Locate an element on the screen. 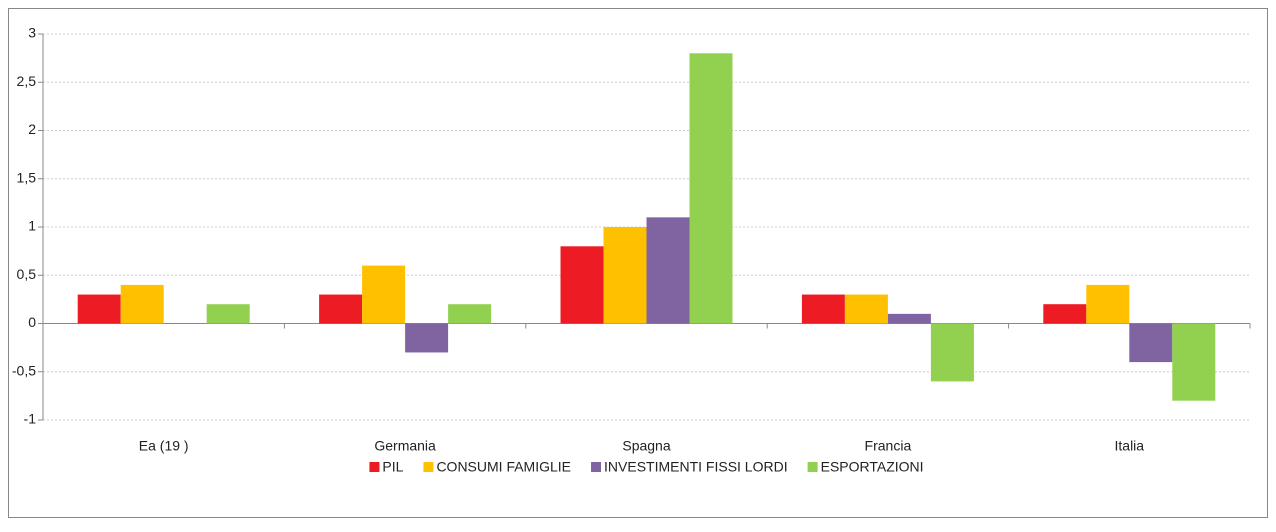 The width and height of the screenshot is (1276, 532). x-tick-label: Germania is located at coordinates (405, 446).